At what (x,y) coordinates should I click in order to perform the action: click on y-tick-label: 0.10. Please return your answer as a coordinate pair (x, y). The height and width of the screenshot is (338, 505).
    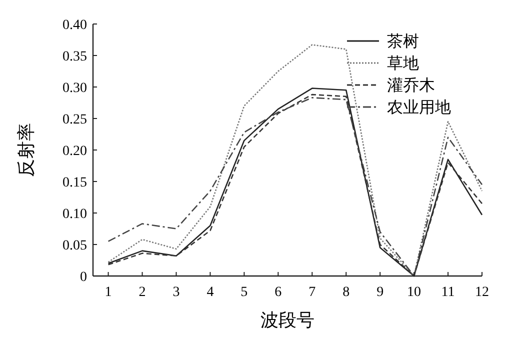
    Looking at the image, I should click on (74, 214).